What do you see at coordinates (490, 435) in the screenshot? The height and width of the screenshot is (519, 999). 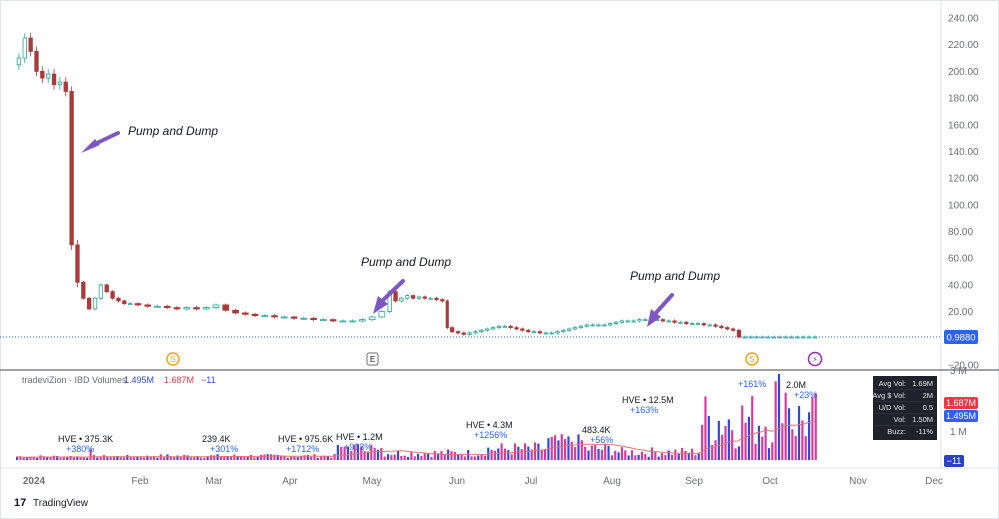 I see `volume-pct-label: +1256%` at bounding box center [490, 435].